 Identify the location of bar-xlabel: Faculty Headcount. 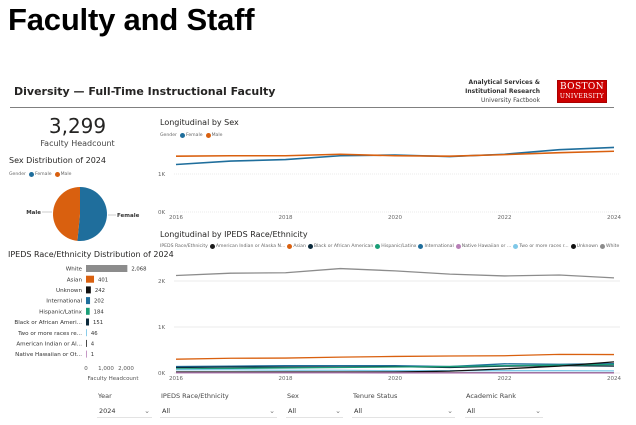
(113, 379).